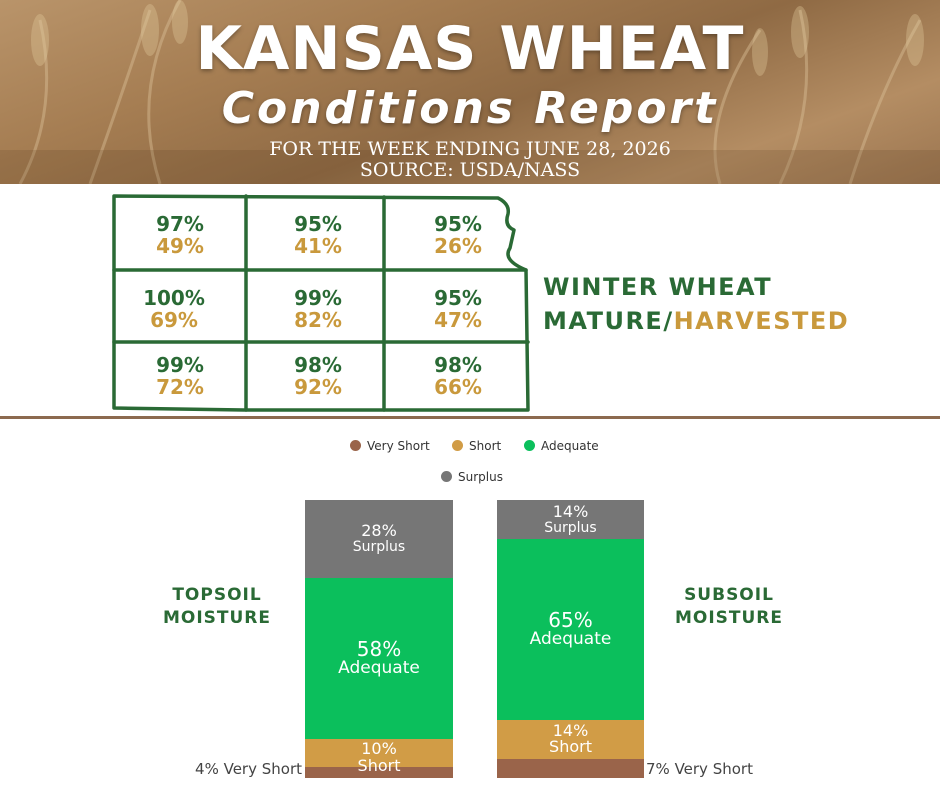 This screenshot has width=940, height=788. What do you see at coordinates (458, 320) in the screenshot?
I see `harvested-percent: 47%` at bounding box center [458, 320].